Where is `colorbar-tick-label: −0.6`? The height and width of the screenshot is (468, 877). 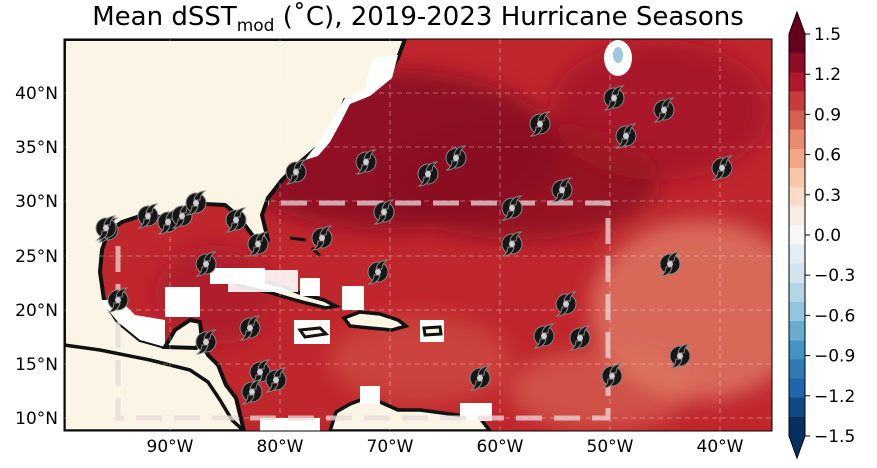
colorbar-tick-label: −0.6 is located at coordinates (834, 316).